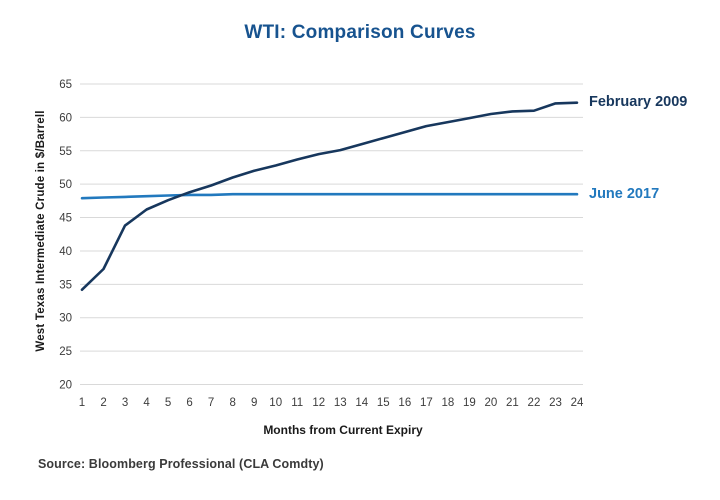  I want to click on y-tick-label: 60, so click(65, 118).